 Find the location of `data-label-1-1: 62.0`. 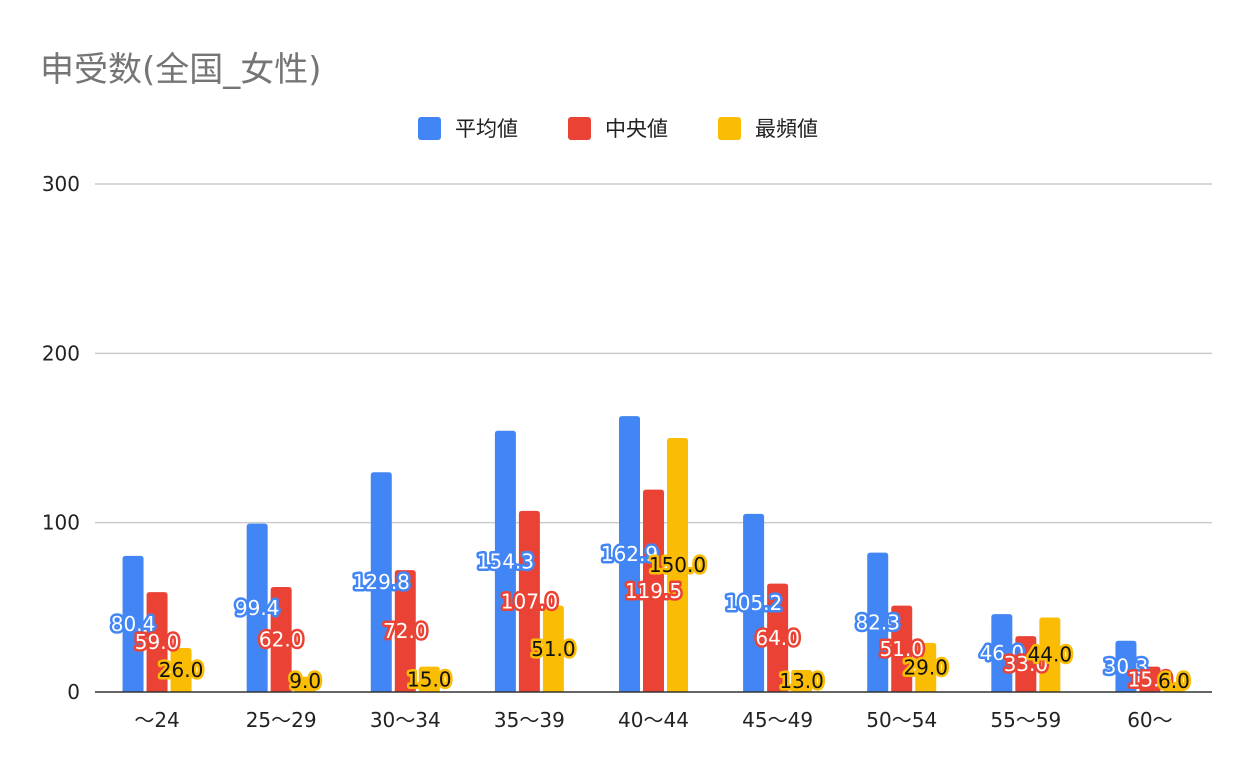

data-label-1-1: 62.0 is located at coordinates (281, 640).